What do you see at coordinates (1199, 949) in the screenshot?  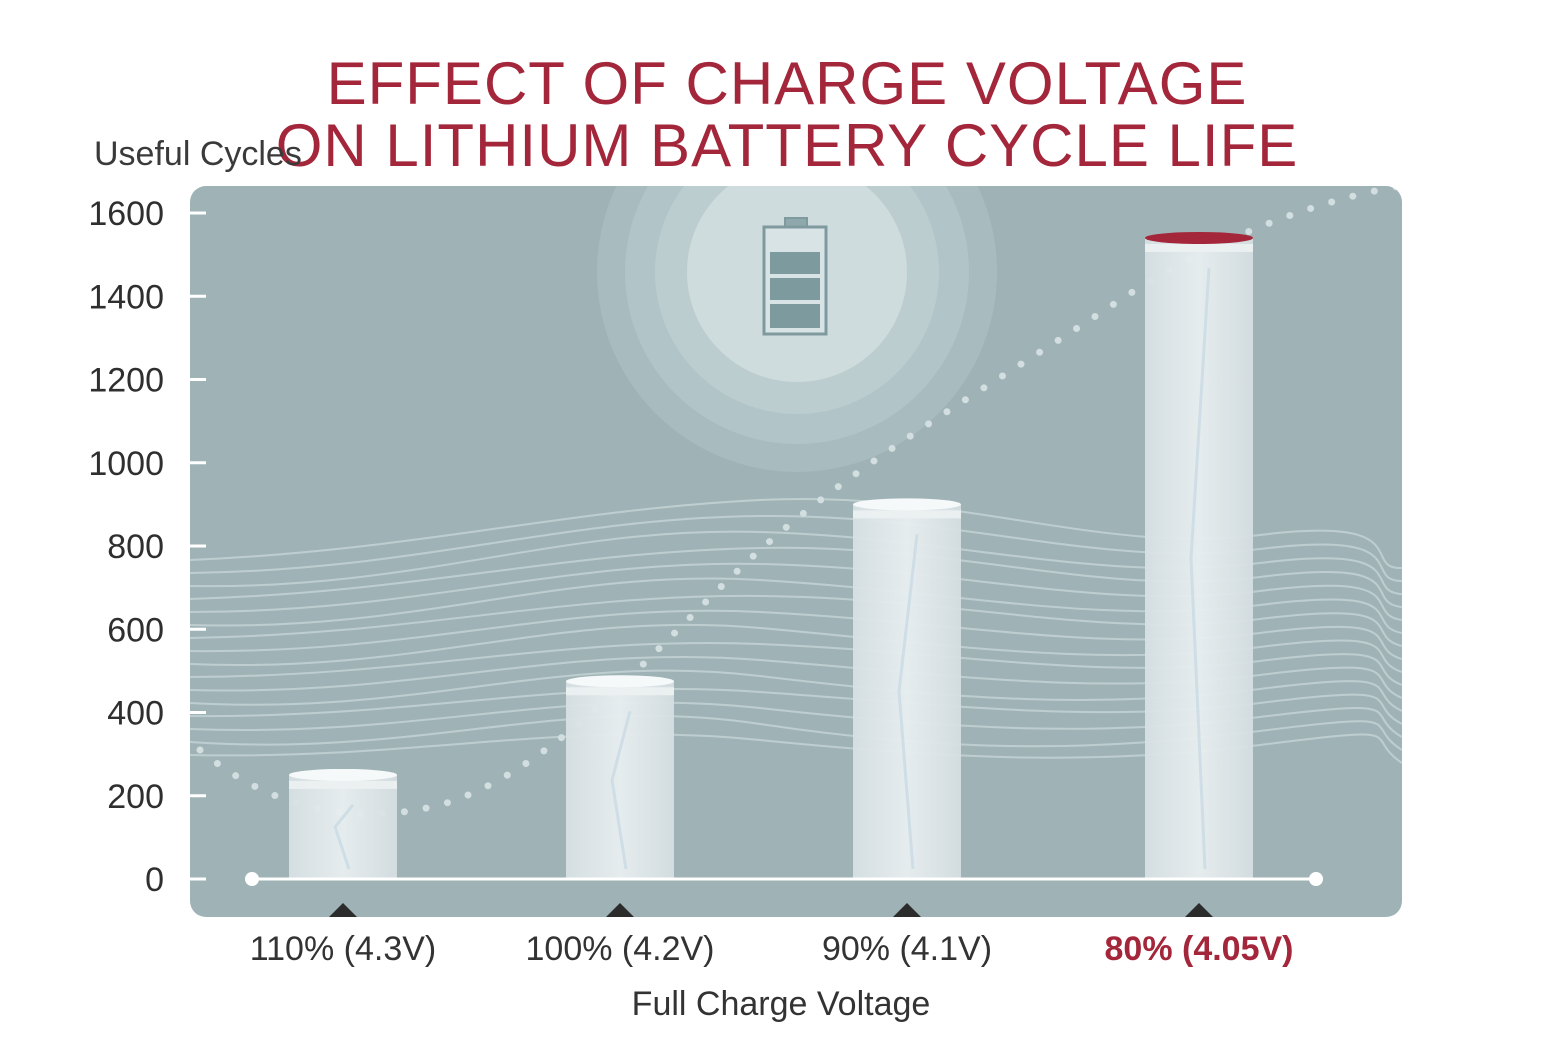 I see `x-tick-label: 80% (4.05V)` at bounding box center [1199, 949].